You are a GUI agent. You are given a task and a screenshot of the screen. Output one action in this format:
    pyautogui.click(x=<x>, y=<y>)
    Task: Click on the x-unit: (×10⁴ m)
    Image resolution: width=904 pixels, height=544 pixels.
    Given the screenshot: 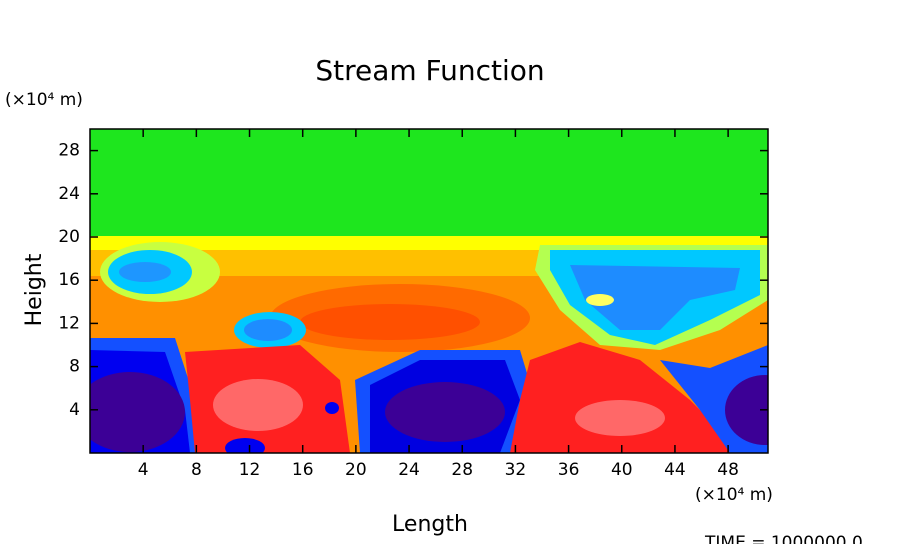 What is the action you would take?
    pyautogui.click(x=734, y=495)
    